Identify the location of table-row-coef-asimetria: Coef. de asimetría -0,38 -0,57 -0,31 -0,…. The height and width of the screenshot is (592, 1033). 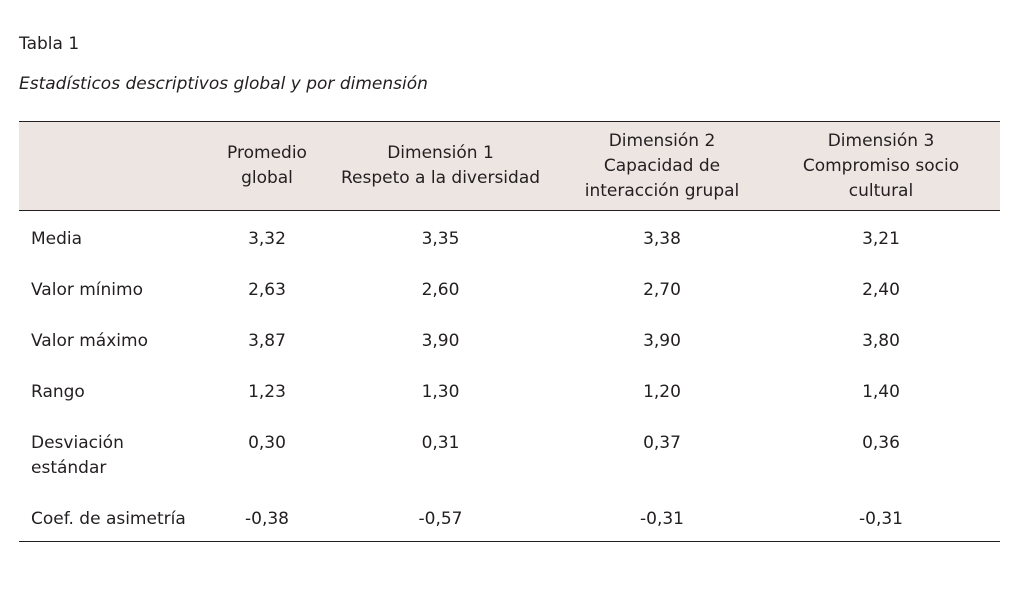
(509, 516).